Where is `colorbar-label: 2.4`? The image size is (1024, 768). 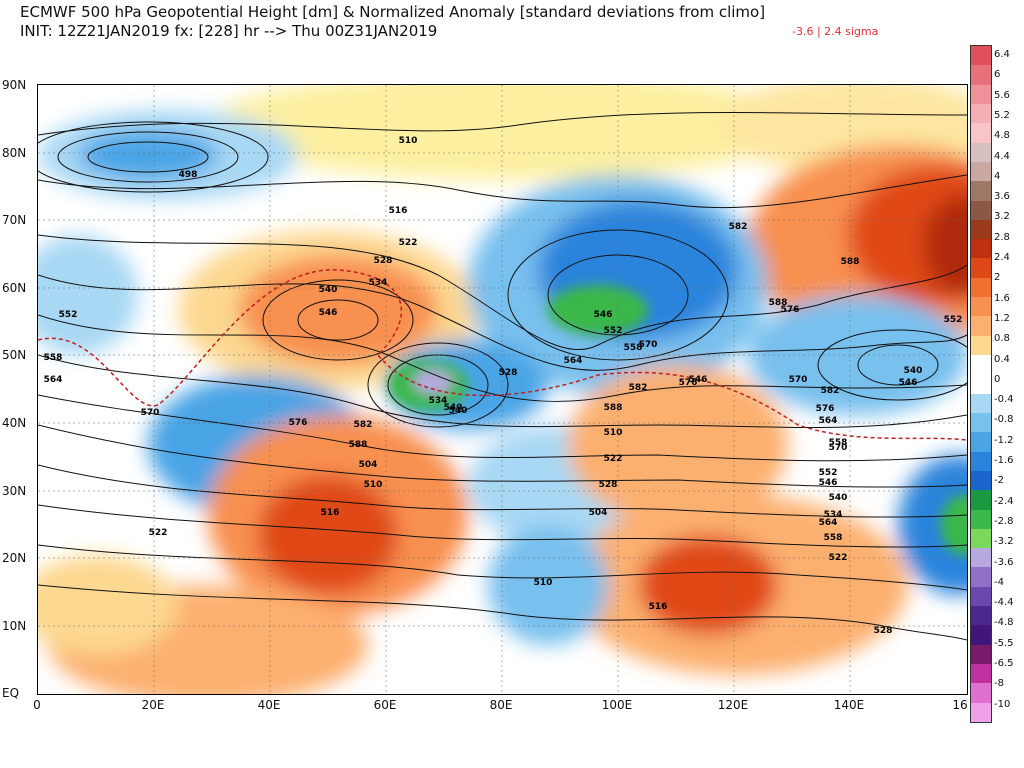
colorbar-label: 2.4 is located at coordinates (1002, 257).